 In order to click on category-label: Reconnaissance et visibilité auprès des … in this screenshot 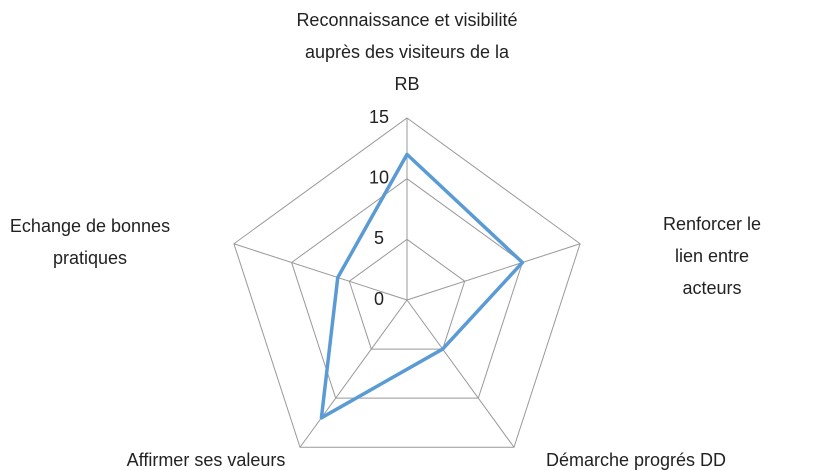, I will do `click(407, 52)`.